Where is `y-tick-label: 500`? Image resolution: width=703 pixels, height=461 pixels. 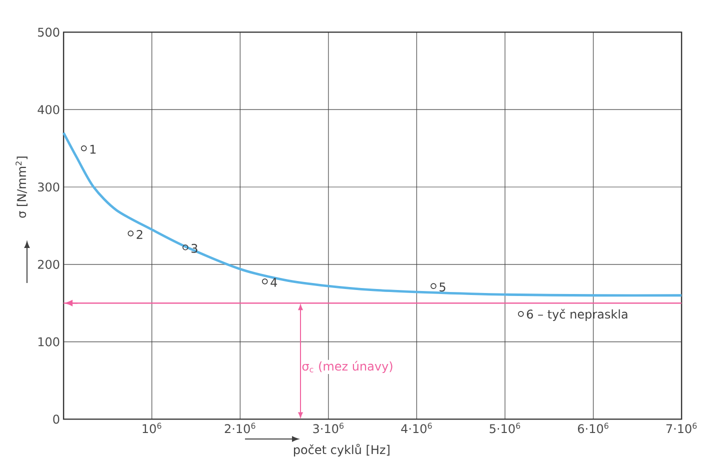 y-tick-label: 500 is located at coordinates (49, 32).